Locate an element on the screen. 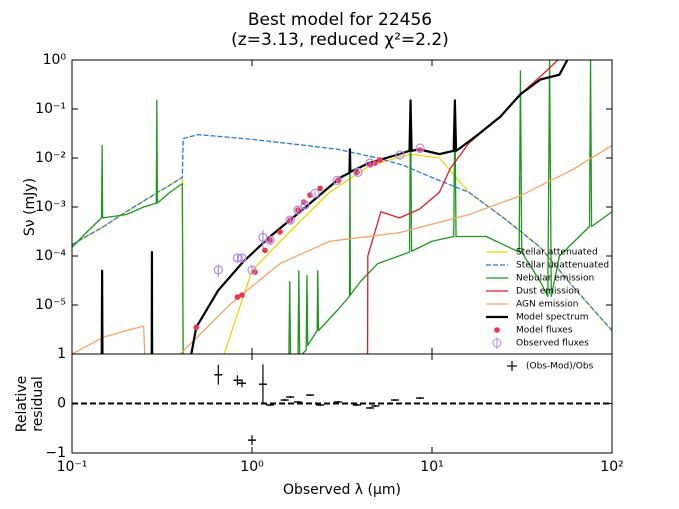 The width and height of the screenshot is (679, 509). legend-label: (Obs-Mod)/Obs is located at coordinates (560, 367).